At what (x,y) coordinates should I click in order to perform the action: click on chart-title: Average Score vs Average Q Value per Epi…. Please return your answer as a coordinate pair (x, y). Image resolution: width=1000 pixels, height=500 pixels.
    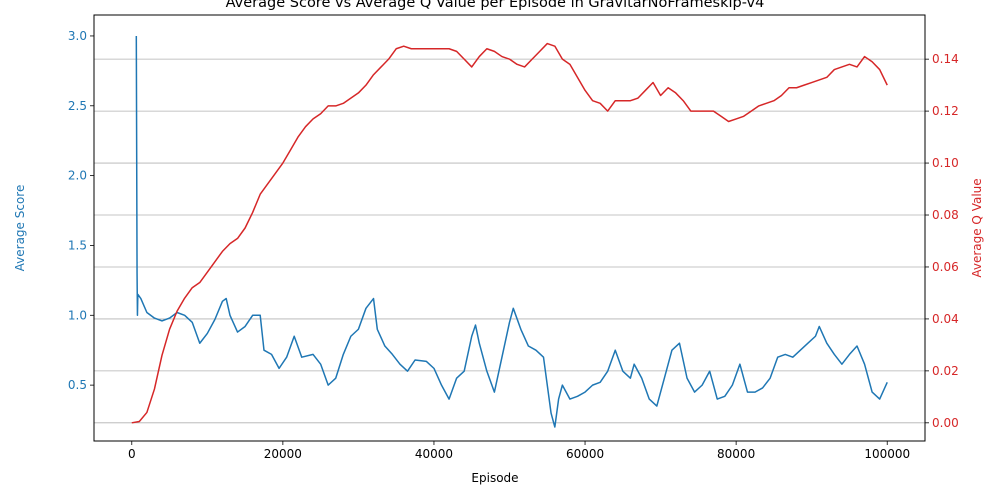
    Looking at the image, I should click on (495, 5).